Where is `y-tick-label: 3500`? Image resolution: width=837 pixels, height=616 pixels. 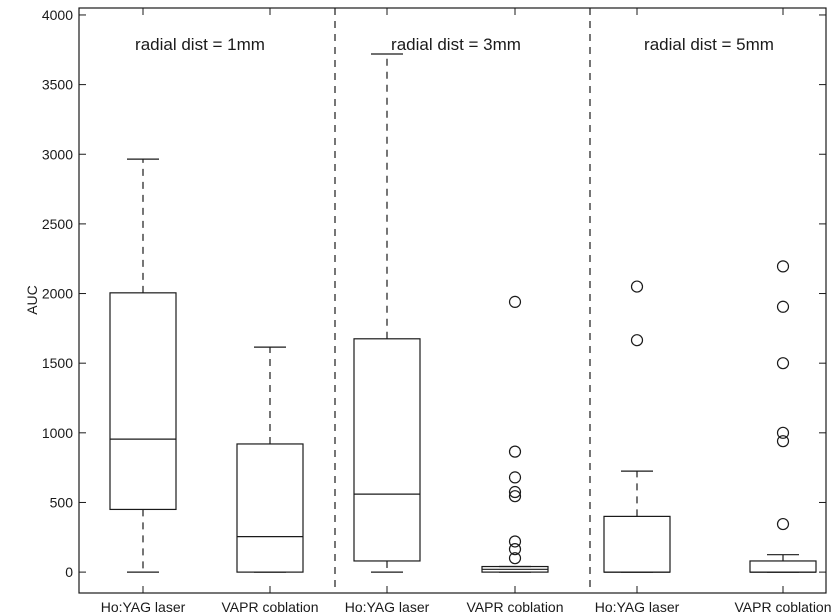
y-tick-label: 3500 is located at coordinates (57, 85).